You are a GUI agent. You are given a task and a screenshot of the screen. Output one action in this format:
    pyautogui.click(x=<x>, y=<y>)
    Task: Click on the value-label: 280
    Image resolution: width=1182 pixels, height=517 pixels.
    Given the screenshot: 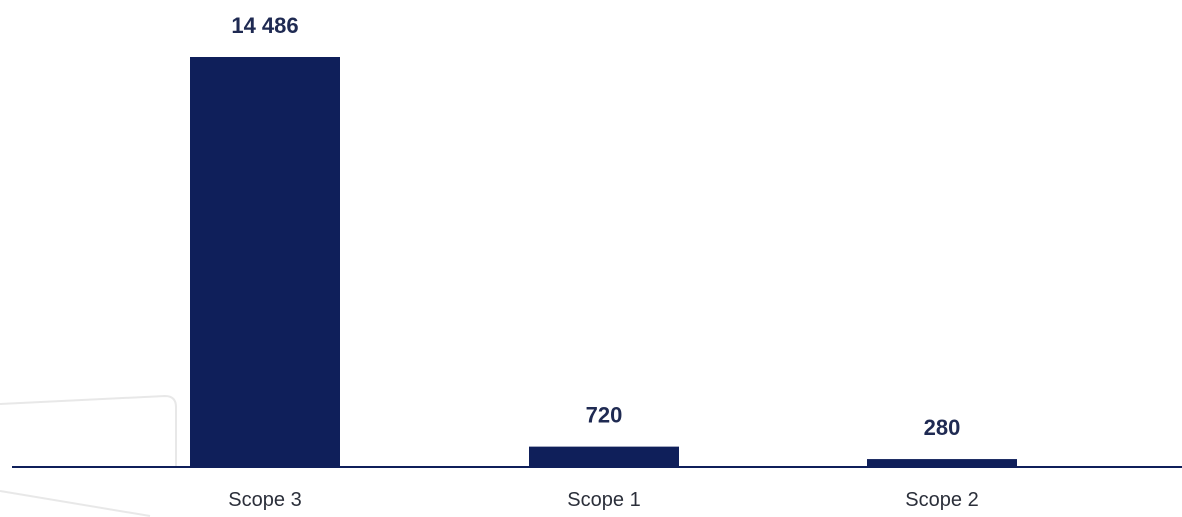 What is the action you would take?
    pyautogui.click(x=942, y=427)
    